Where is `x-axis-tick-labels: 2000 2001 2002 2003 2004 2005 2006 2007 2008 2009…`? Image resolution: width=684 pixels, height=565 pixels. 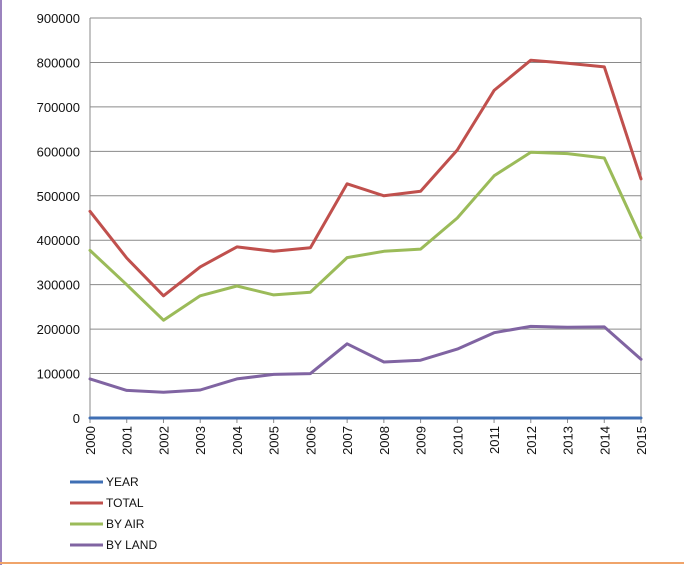 x-axis-tick-labels: 2000 2001 2002 2003 2004 2005 2006 2007 2008 2009… is located at coordinates (366, 436).